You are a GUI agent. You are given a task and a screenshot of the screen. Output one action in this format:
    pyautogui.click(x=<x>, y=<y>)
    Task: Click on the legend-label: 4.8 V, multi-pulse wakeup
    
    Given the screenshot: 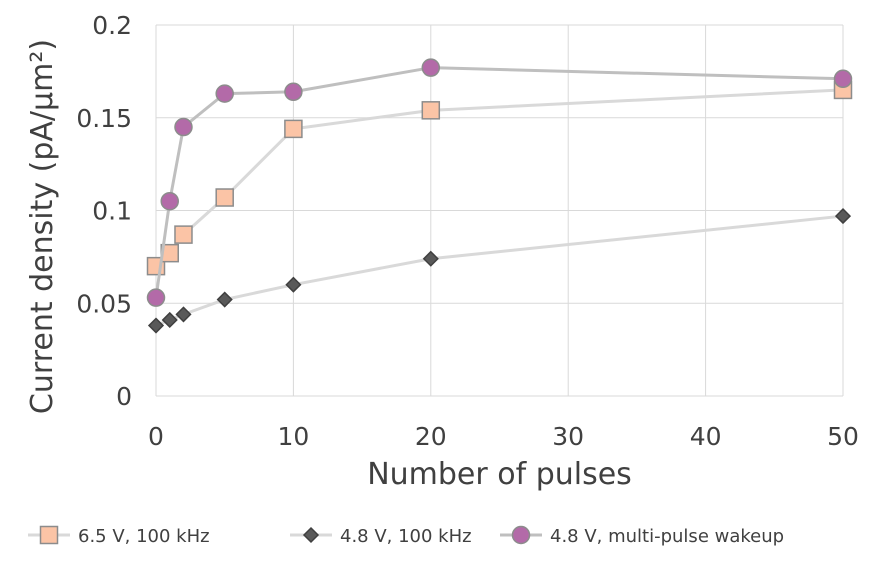 What is the action you would take?
    pyautogui.click(x=667, y=536)
    